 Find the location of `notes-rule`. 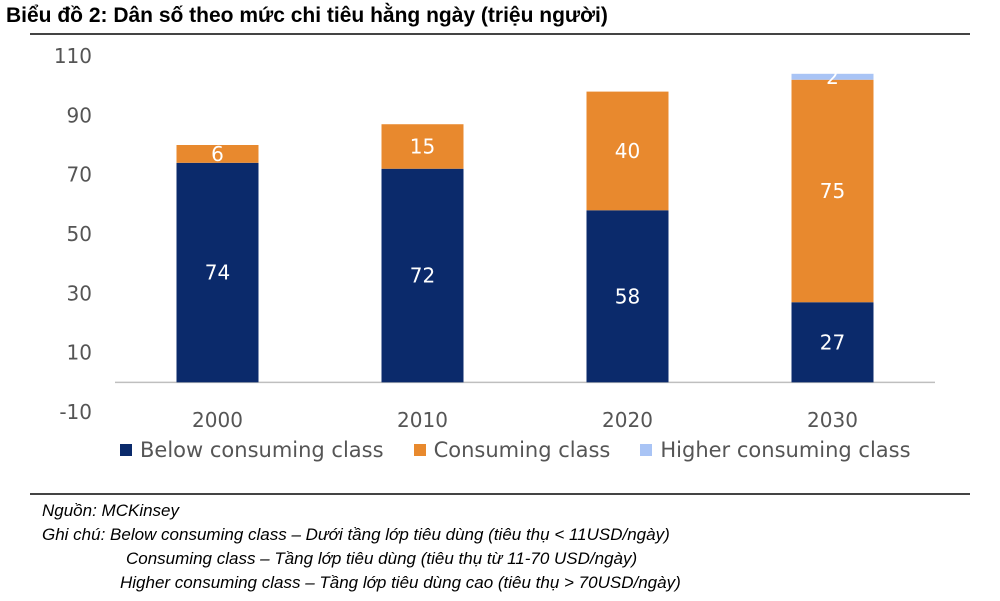

notes-rule is located at coordinates (500, 494).